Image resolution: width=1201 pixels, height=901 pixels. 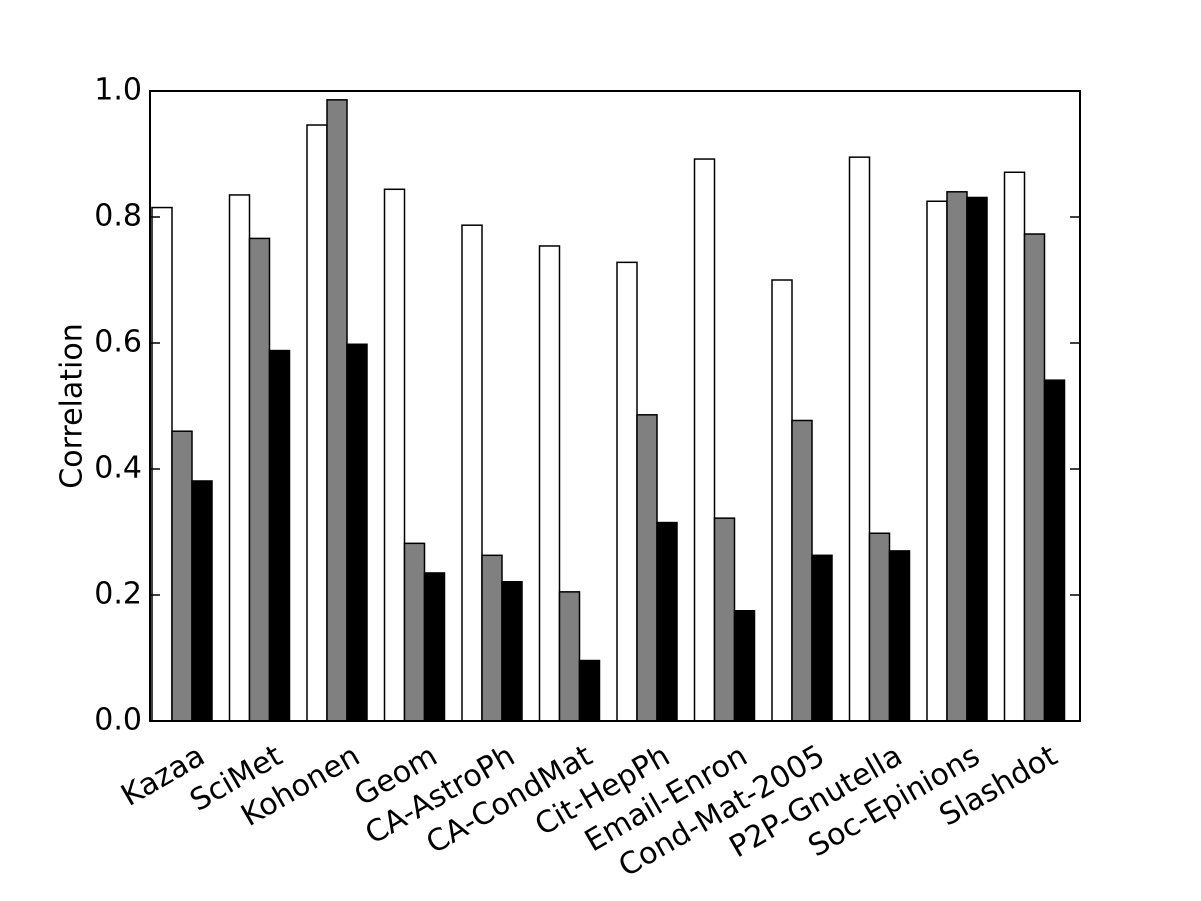 I want to click on y-tick-label: 0.2, so click(x=118, y=594).